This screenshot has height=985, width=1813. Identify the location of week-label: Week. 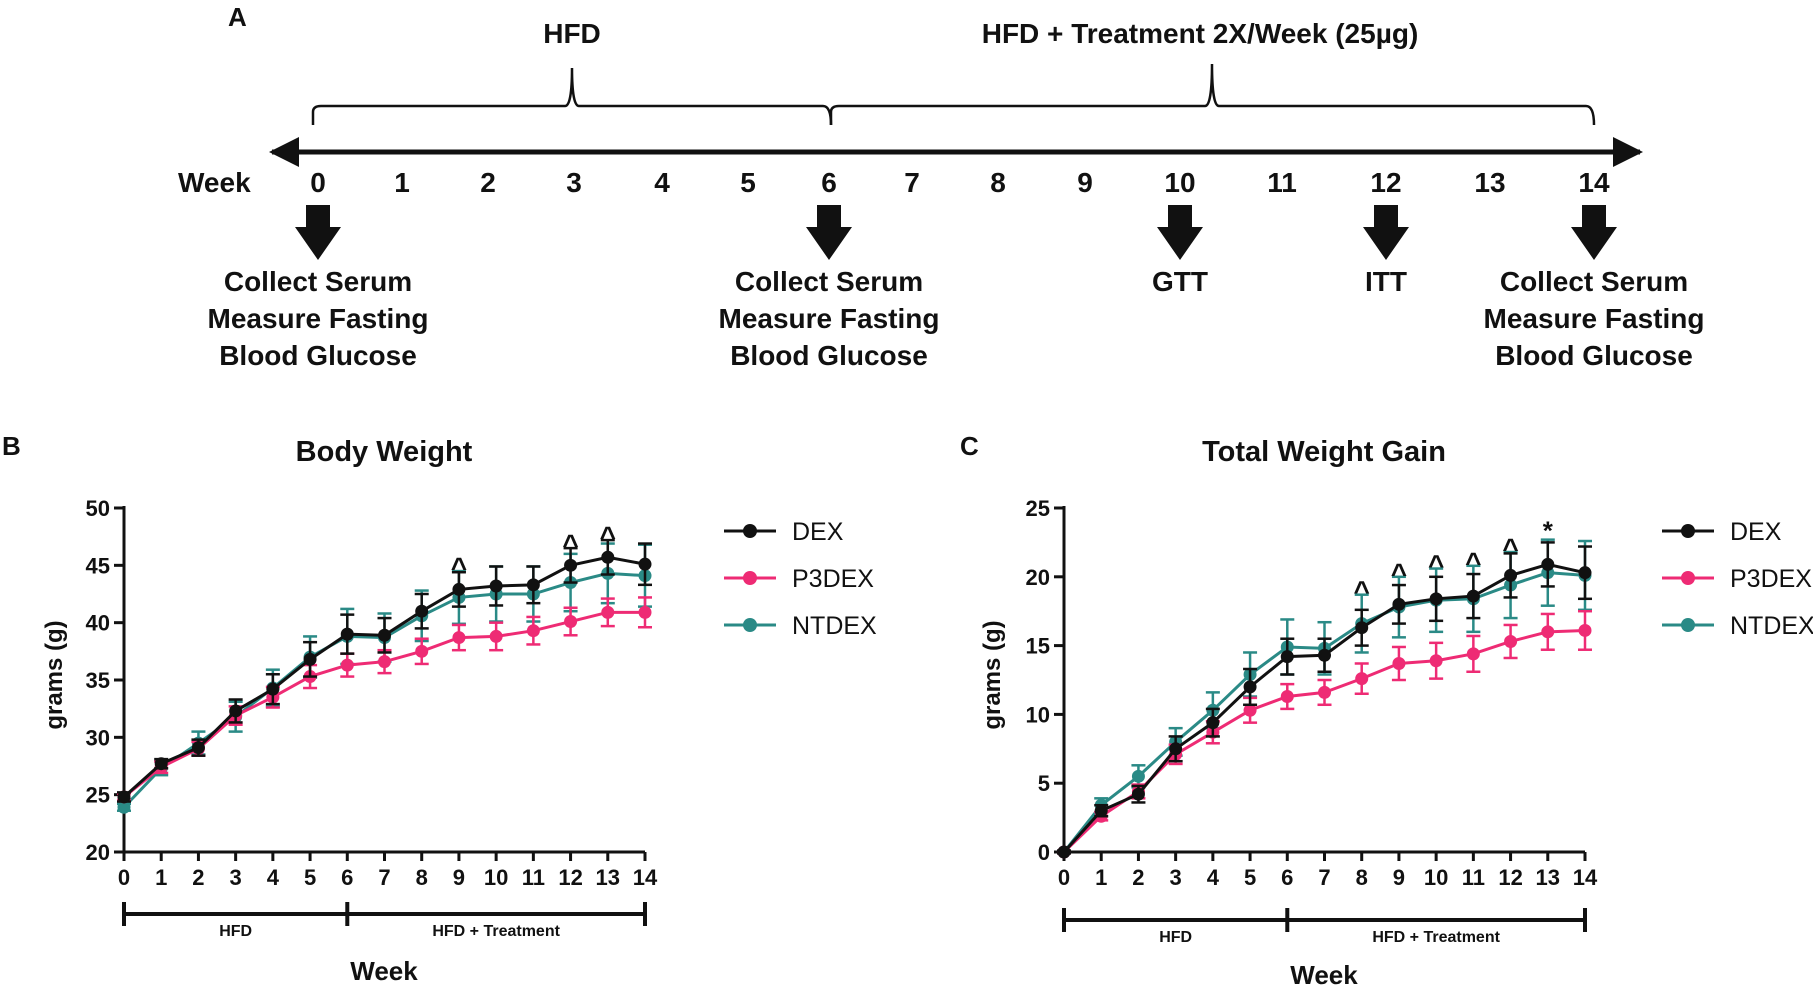
(214, 182).